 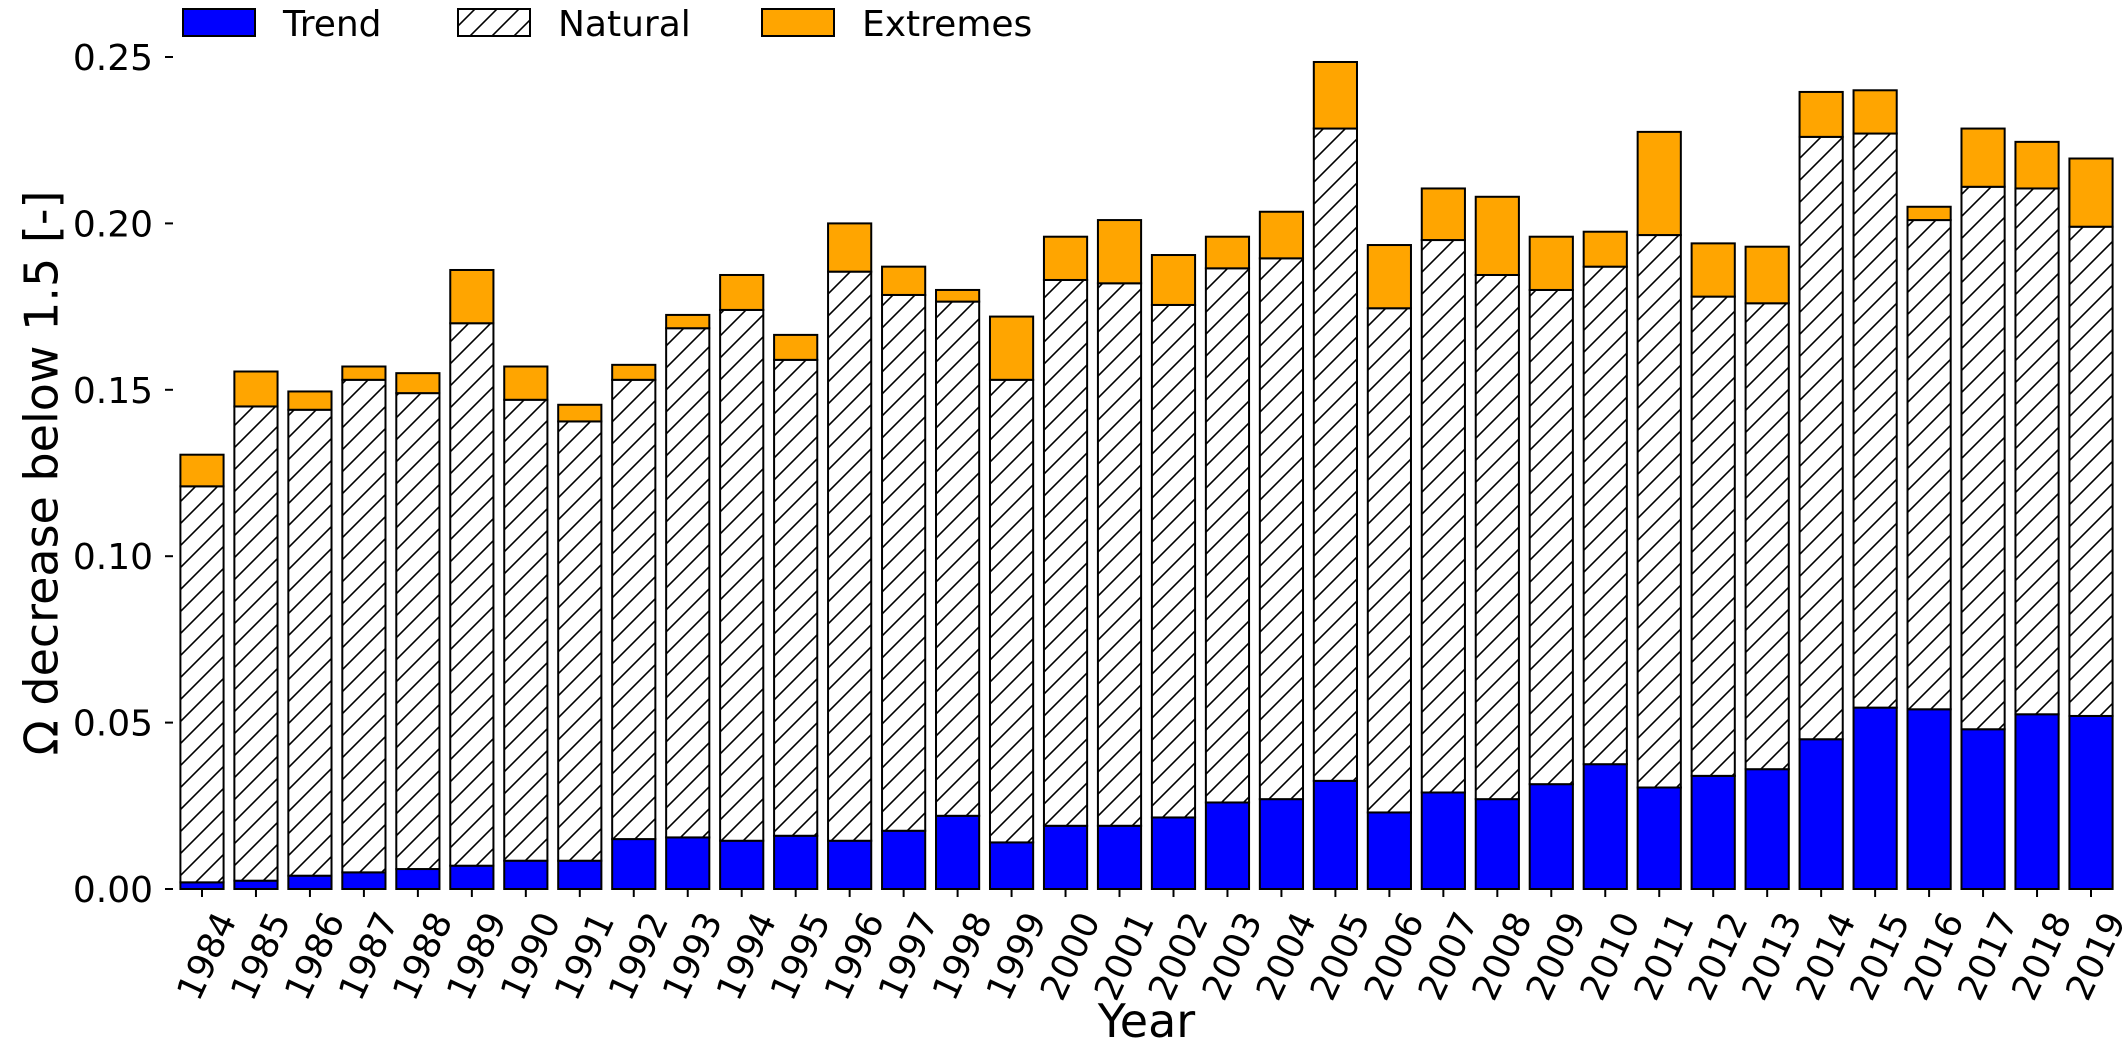 What do you see at coordinates (364, 880) in the screenshot?
I see `bar-trend-1987` at bounding box center [364, 880].